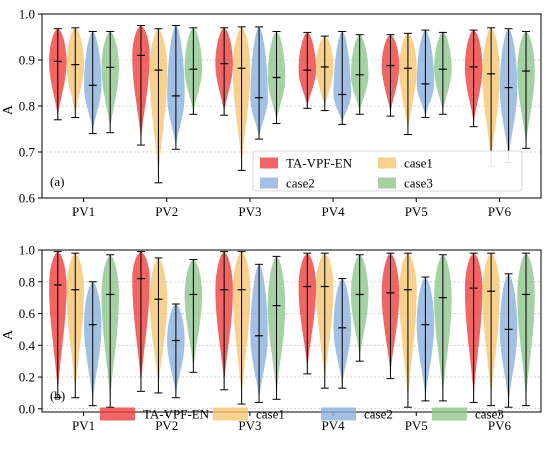  I want to click on legend-box, so click(387, 171).